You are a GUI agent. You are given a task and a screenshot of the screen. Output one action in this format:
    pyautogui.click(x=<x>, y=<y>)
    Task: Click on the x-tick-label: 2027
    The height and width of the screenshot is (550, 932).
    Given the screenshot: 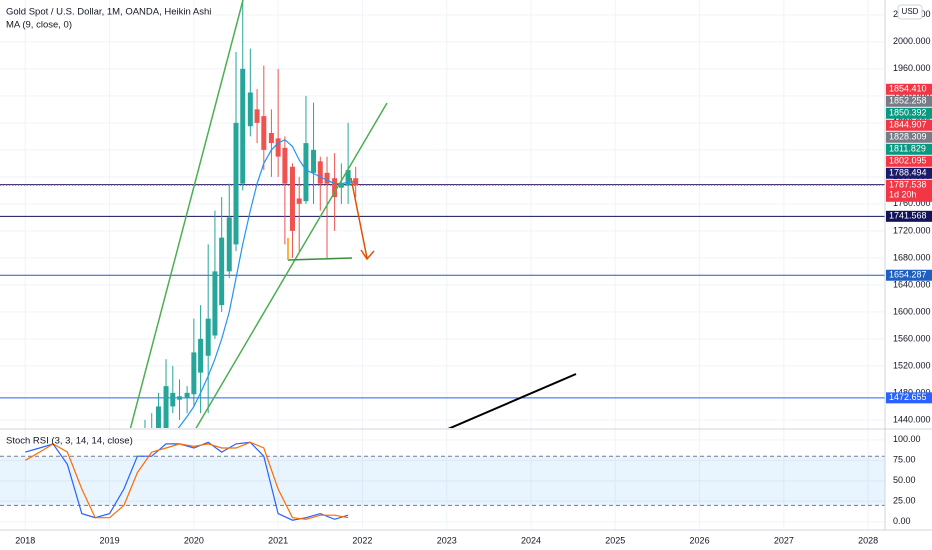 What is the action you would take?
    pyautogui.click(x=784, y=540)
    